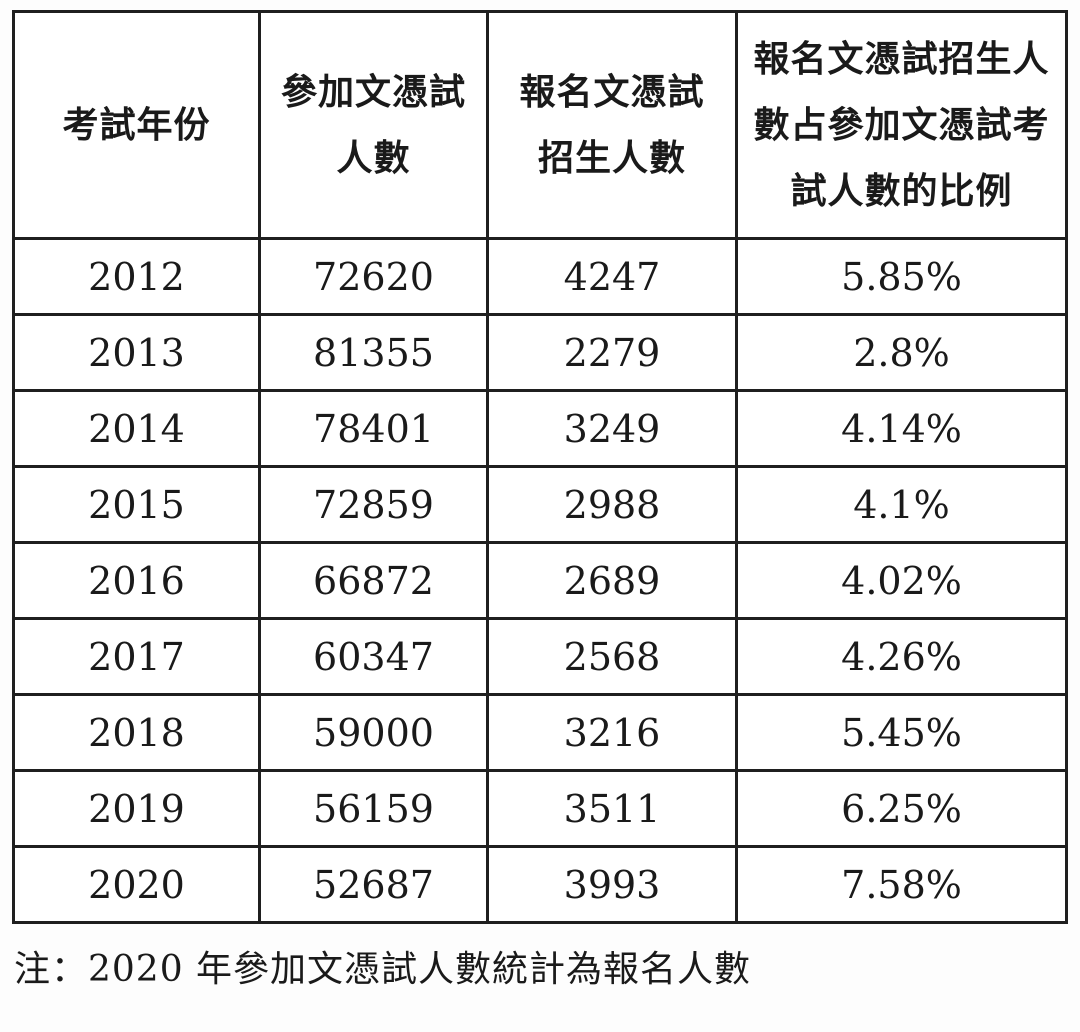  What do you see at coordinates (136, 276) in the screenshot?
I see `cell-year: 2012` at bounding box center [136, 276].